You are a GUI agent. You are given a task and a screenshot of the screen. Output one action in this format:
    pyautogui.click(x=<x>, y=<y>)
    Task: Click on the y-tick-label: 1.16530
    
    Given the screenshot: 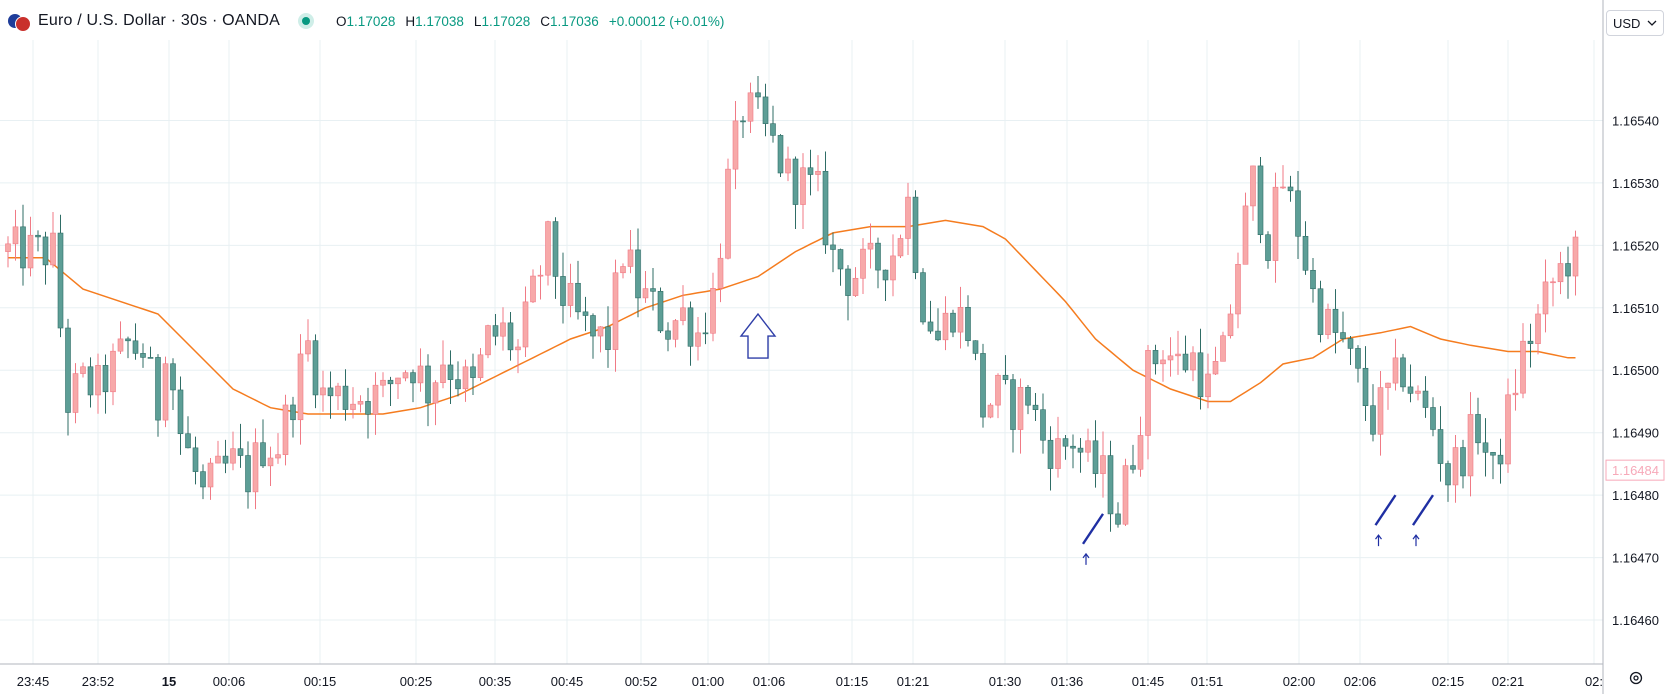 What is the action you would take?
    pyautogui.click(x=1635, y=183)
    